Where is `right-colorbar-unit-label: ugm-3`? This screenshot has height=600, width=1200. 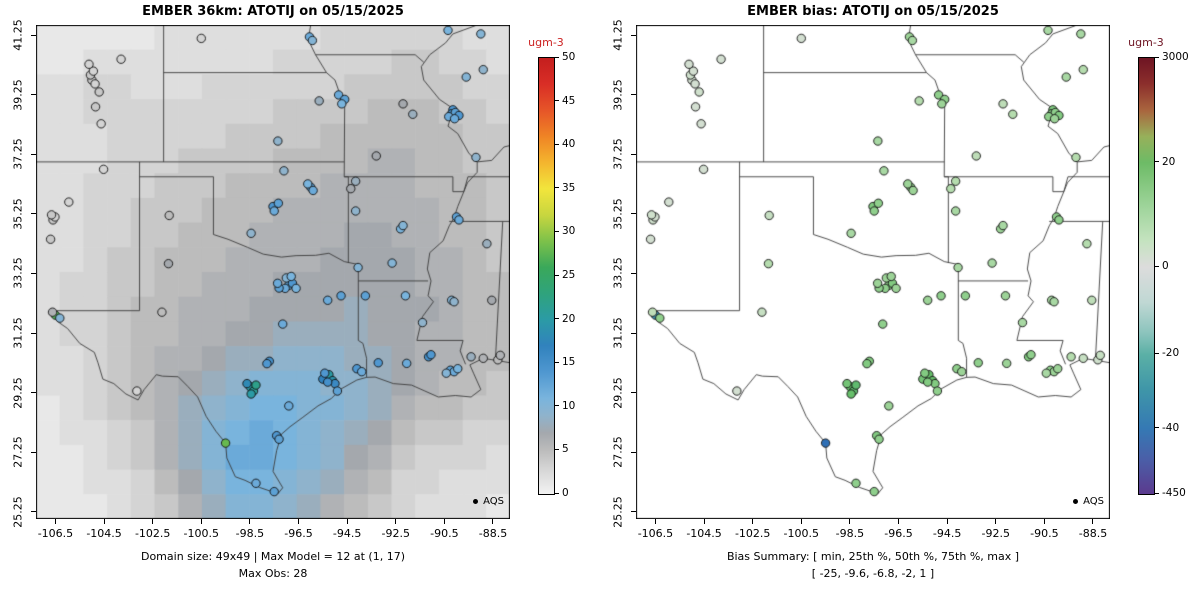
right-colorbar-unit-label: ugm-3 is located at coordinates (1146, 42).